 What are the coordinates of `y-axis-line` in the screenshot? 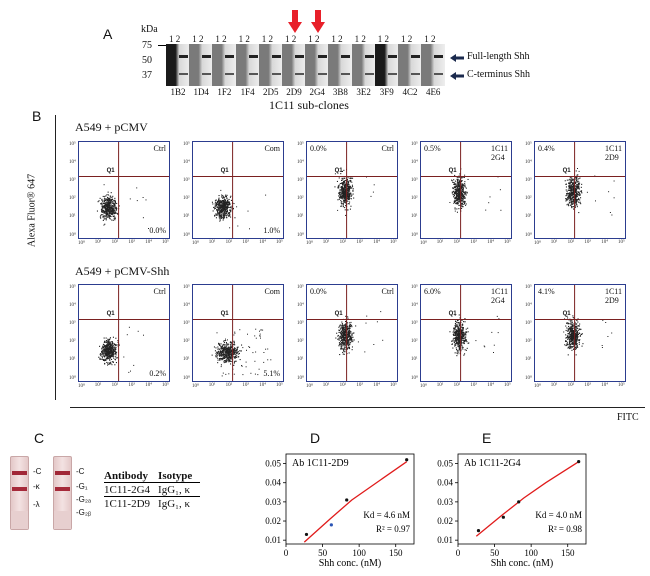 It's located at (55, 257).